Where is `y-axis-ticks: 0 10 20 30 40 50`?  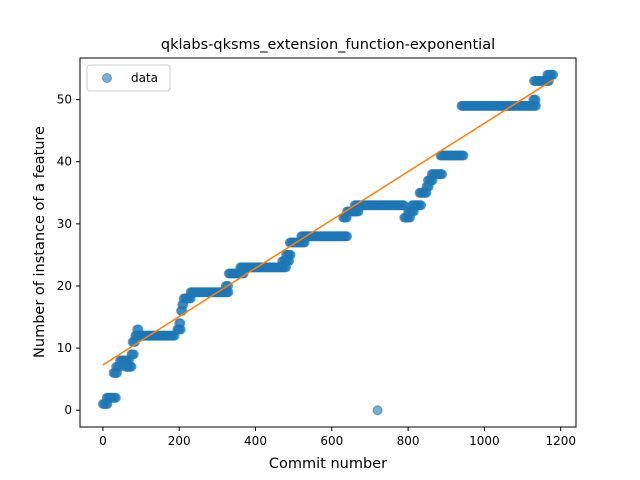 y-axis-ticks: 0 10 20 30 40 50 is located at coordinates (68, 255).